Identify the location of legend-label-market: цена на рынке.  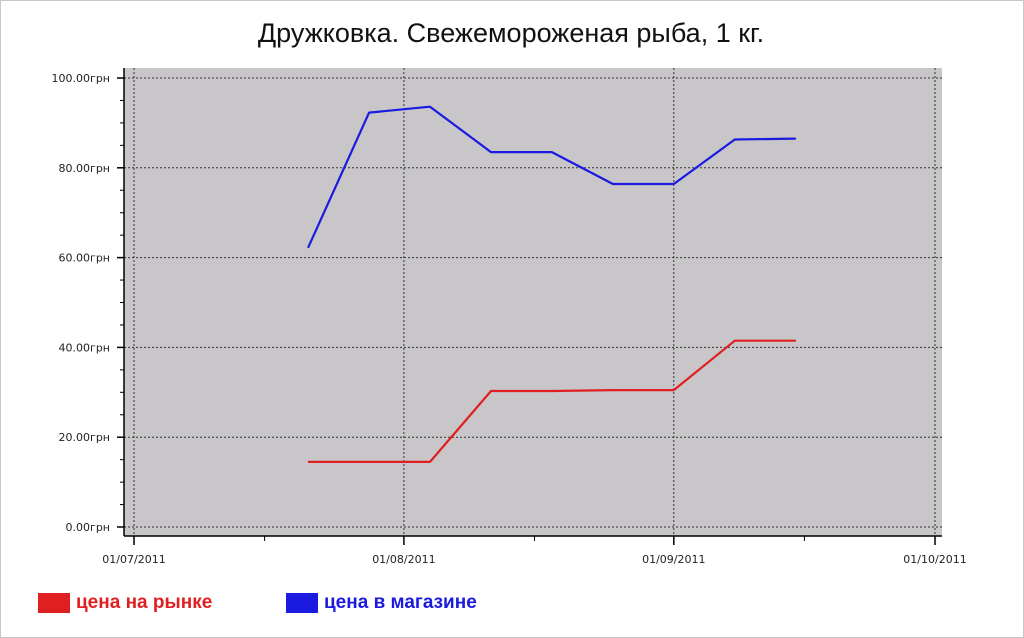
(144, 602).